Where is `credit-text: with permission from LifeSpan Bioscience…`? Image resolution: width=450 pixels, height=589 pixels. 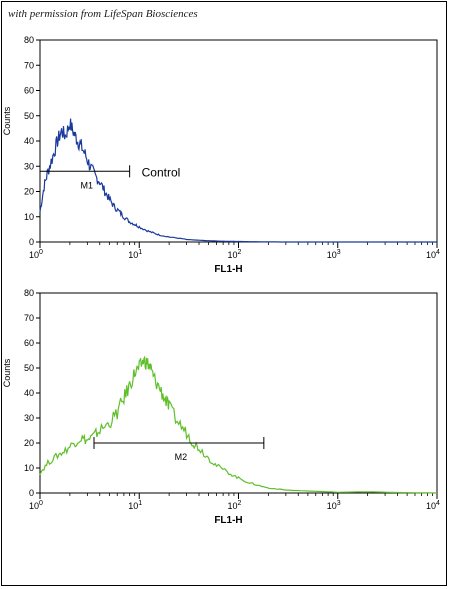 credit-text: with permission from LifeSpan Bioscience… is located at coordinates (103, 14).